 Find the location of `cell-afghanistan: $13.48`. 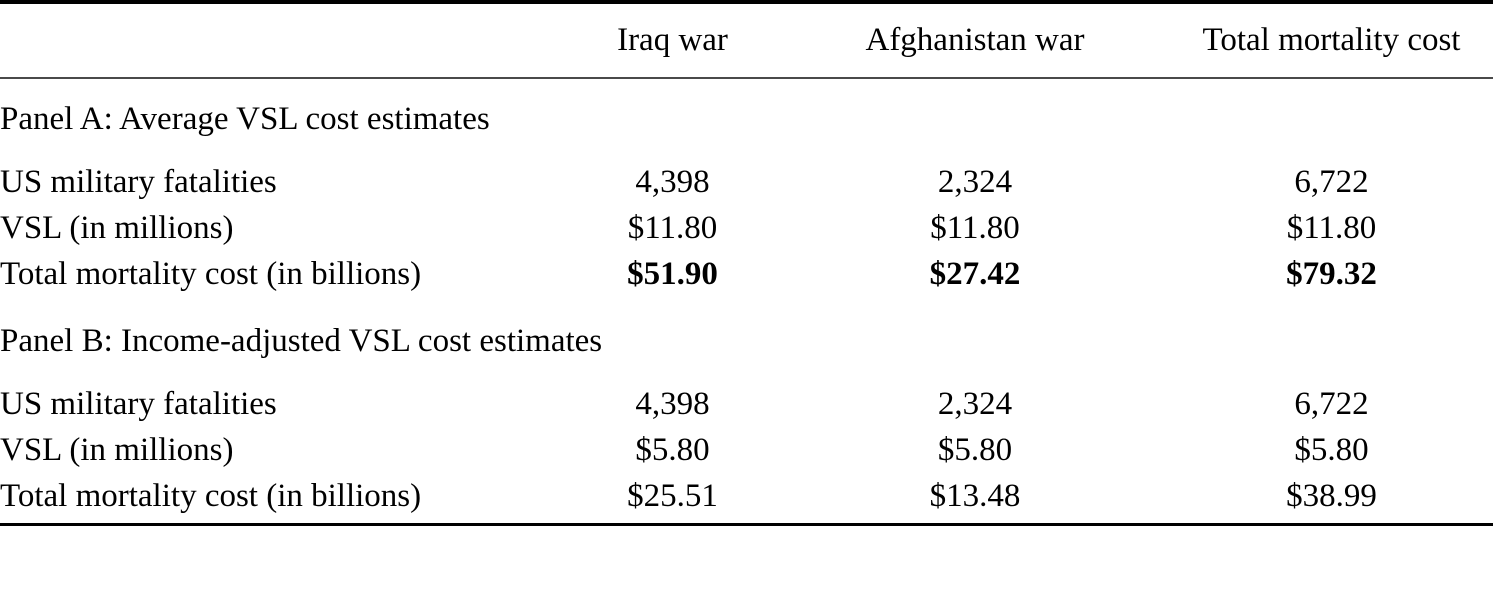

cell-afghanistan: $13.48 is located at coordinates (975, 496).